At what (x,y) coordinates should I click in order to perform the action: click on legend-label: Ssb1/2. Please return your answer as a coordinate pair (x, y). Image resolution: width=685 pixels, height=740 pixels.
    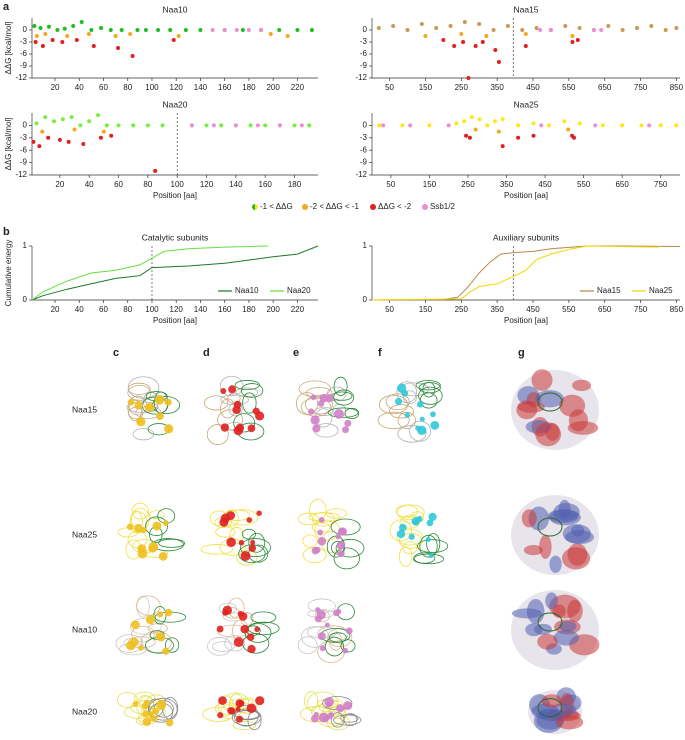
    Looking at the image, I should click on (442, 206).